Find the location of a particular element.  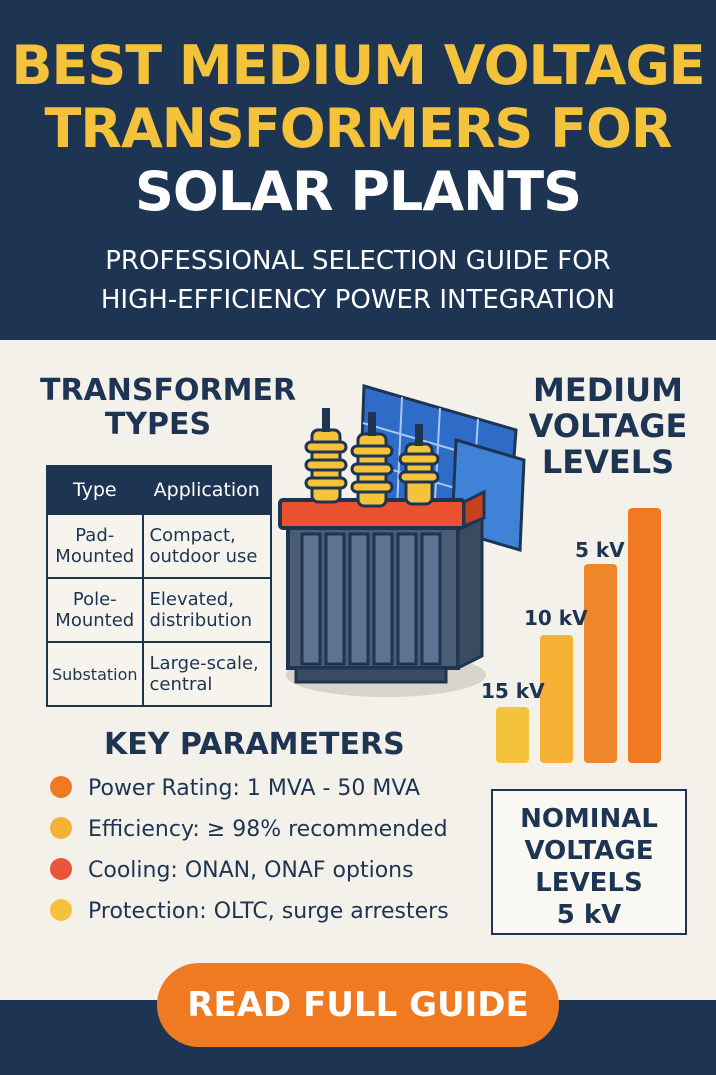

column-header-application: Application is located at coordinates (207, 490).